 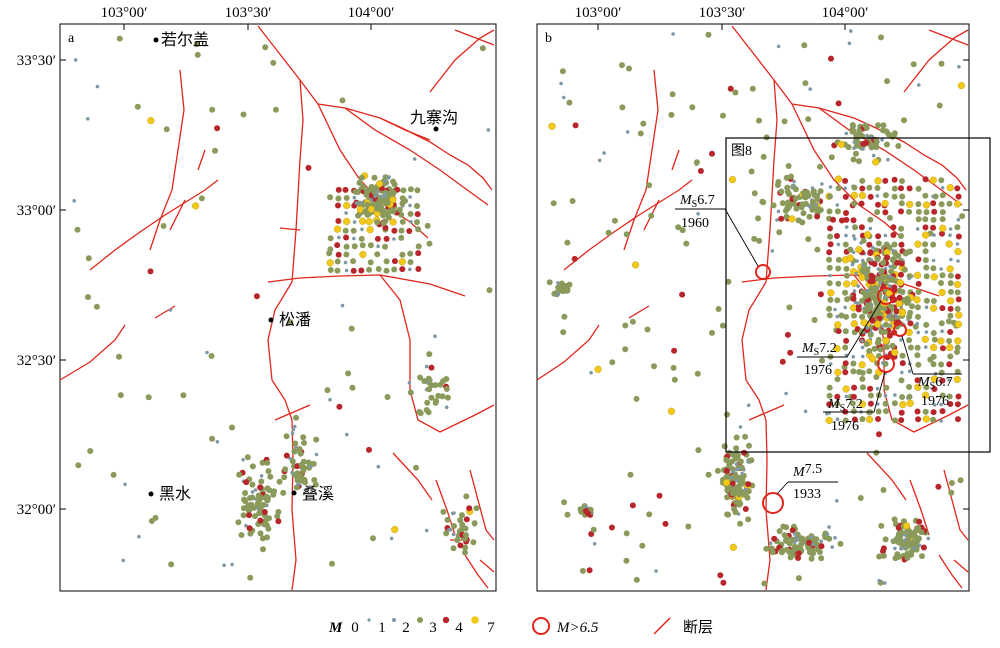 I want to click on ann-1933-value: 7.5, so click(x=814, y=469).